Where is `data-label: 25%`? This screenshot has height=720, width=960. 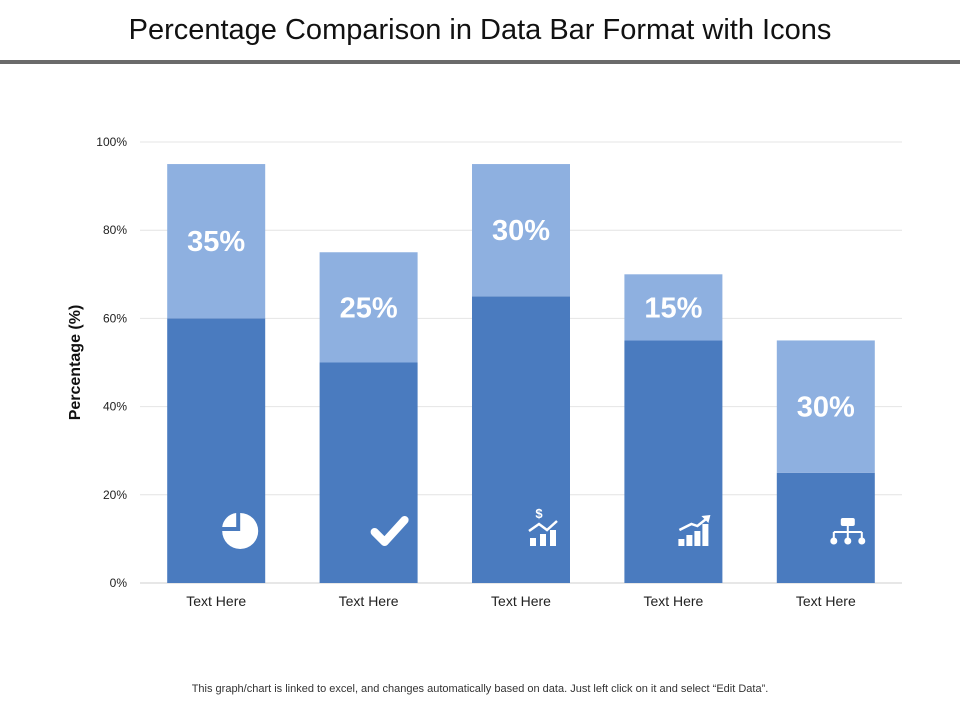 data-label: 25% is located at coordinates (369, 308).